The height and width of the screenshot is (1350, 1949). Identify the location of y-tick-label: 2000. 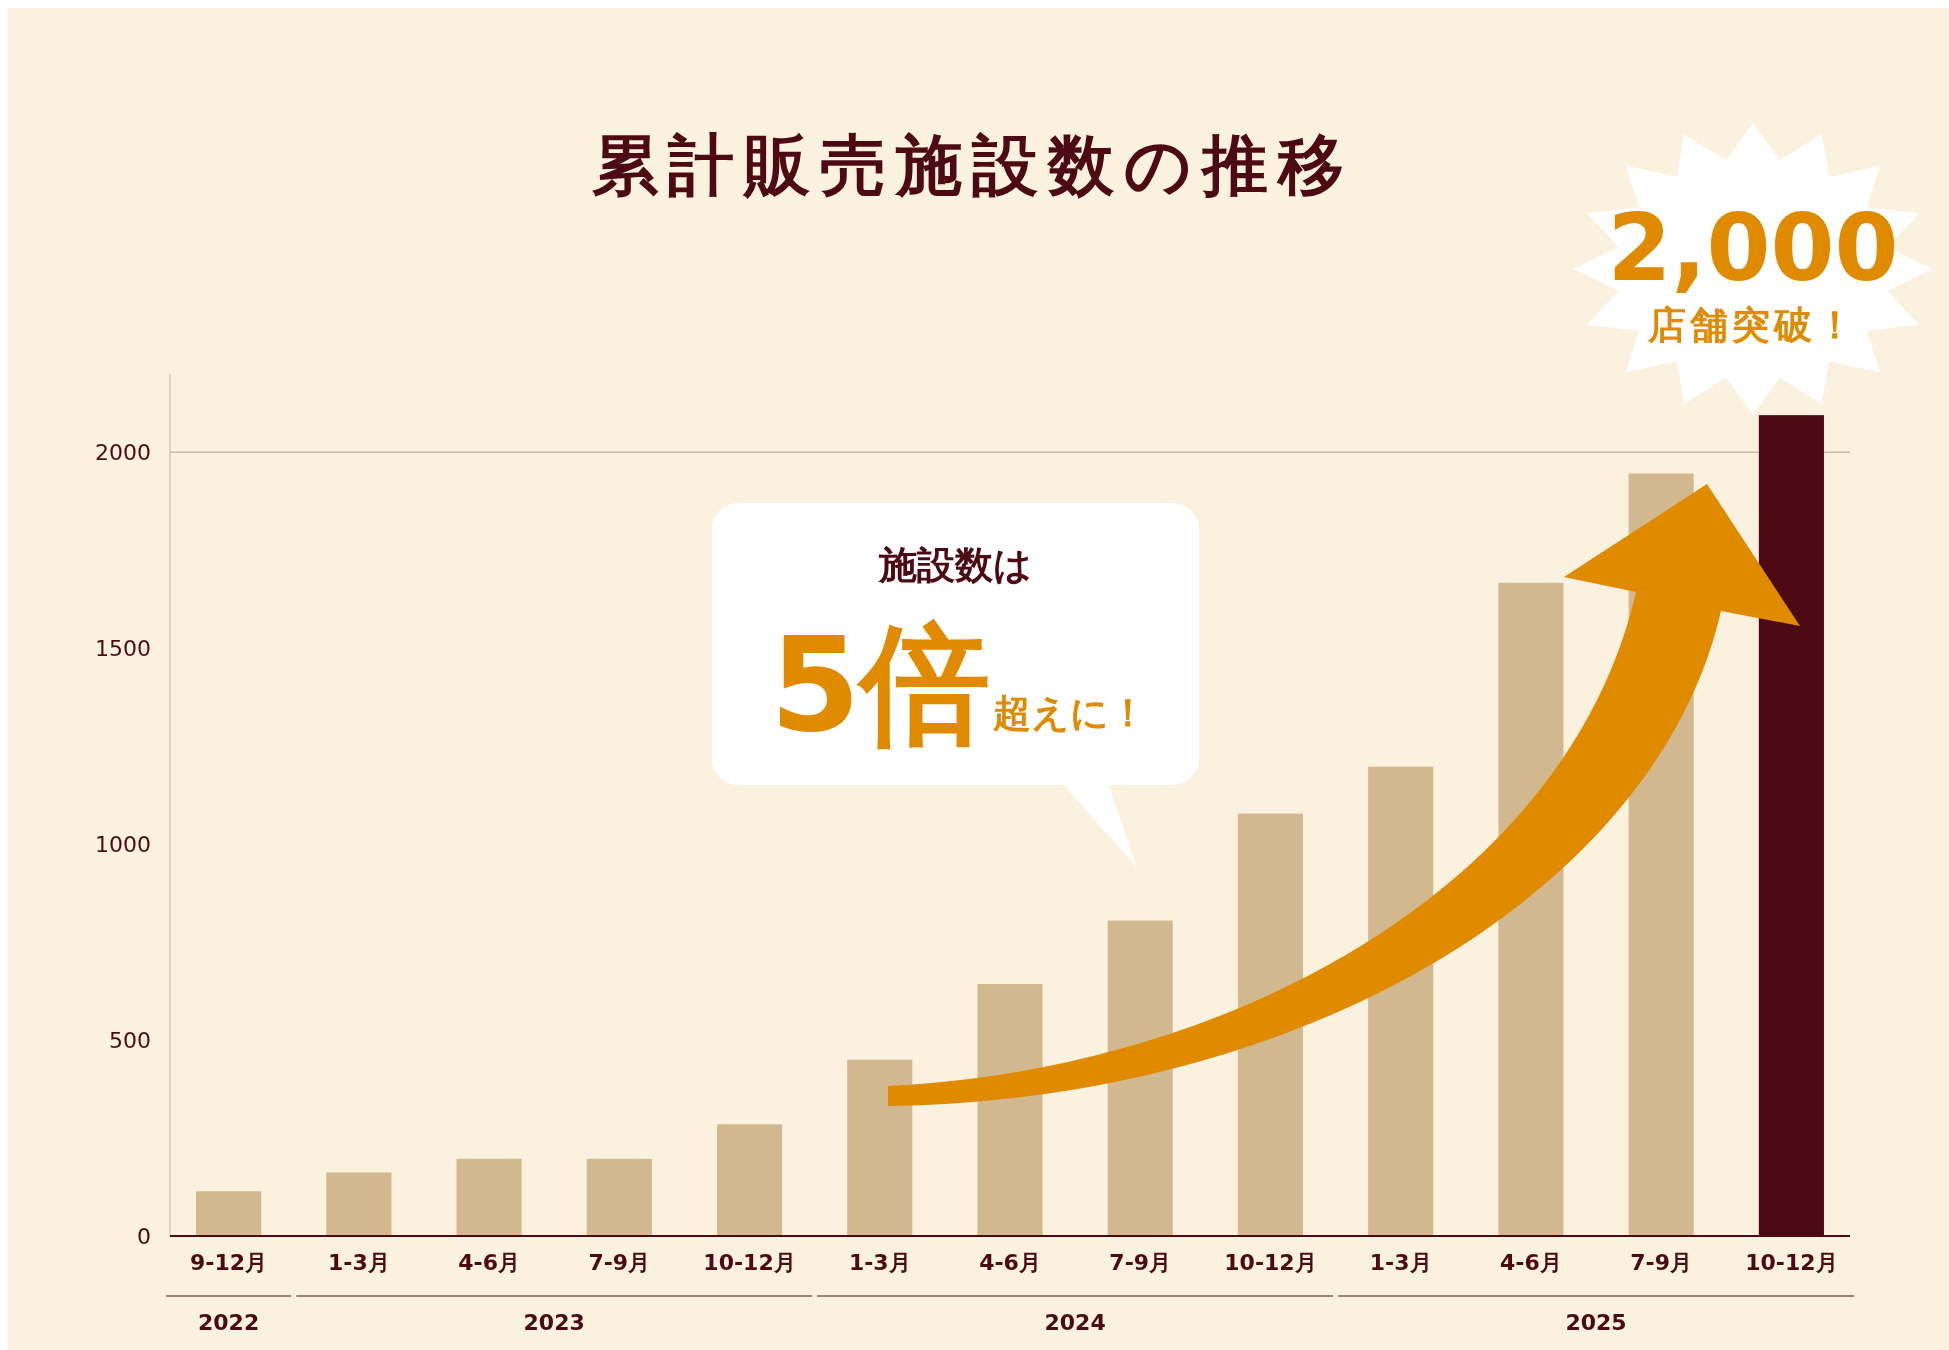
(123, 453).